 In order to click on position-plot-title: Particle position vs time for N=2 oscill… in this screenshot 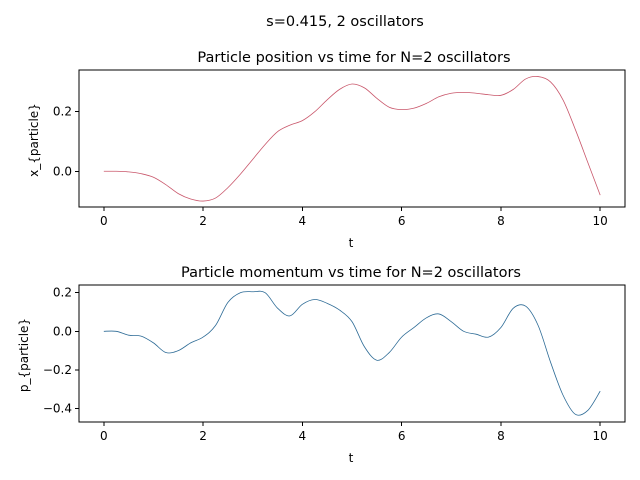, I will do `click(353, 58)`.